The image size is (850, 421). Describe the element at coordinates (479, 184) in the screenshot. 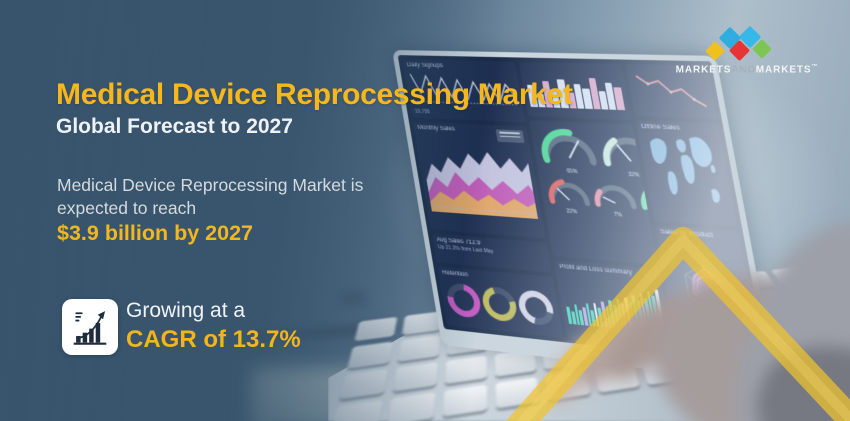

I see `area-chart` at that location.